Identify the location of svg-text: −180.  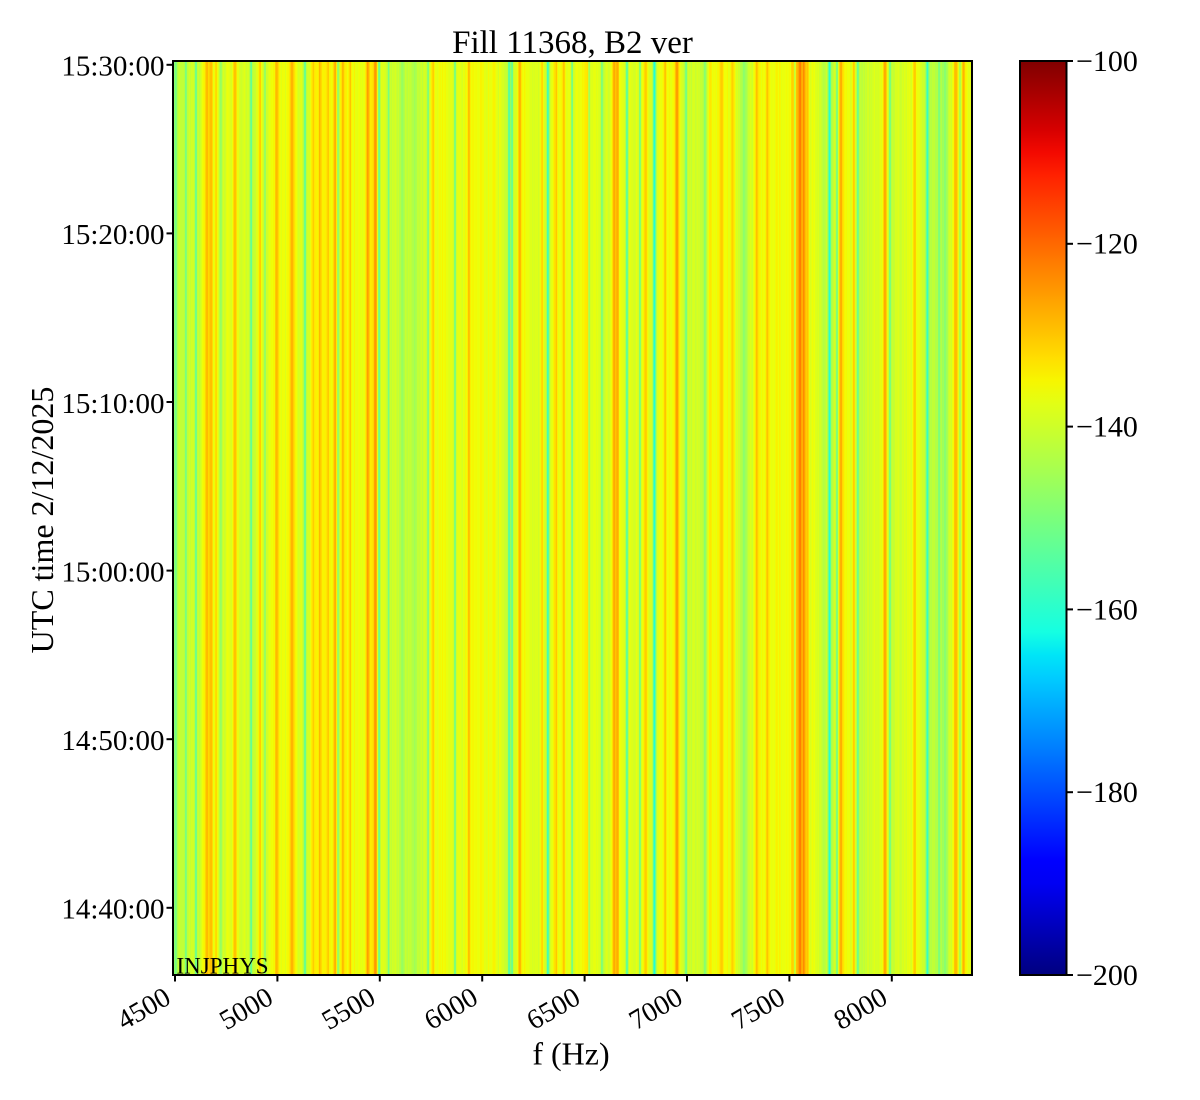
(1107, 792).